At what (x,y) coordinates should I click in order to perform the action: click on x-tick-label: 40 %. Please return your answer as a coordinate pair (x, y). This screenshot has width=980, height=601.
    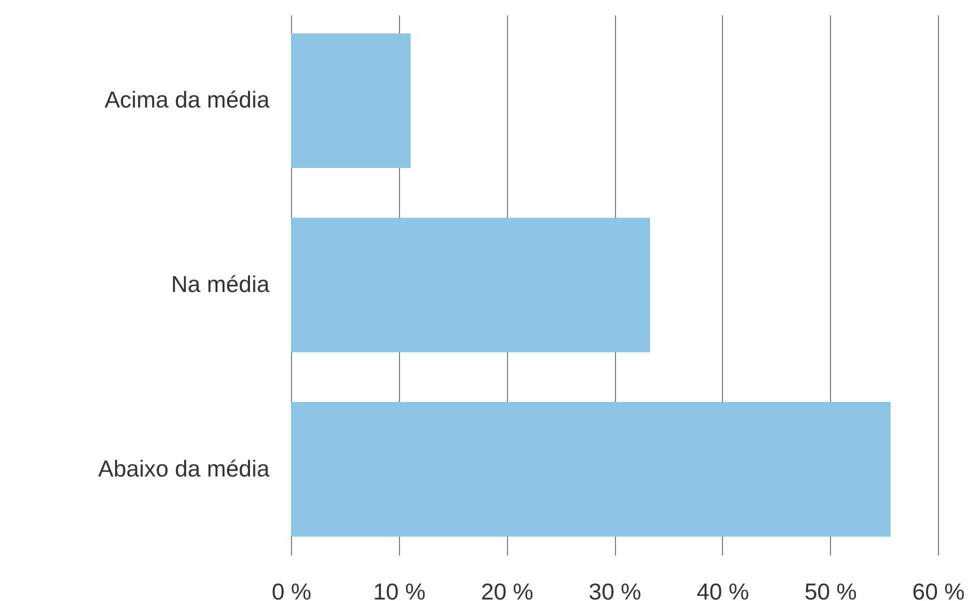
    Looking at the image, I should click on (723, 589).